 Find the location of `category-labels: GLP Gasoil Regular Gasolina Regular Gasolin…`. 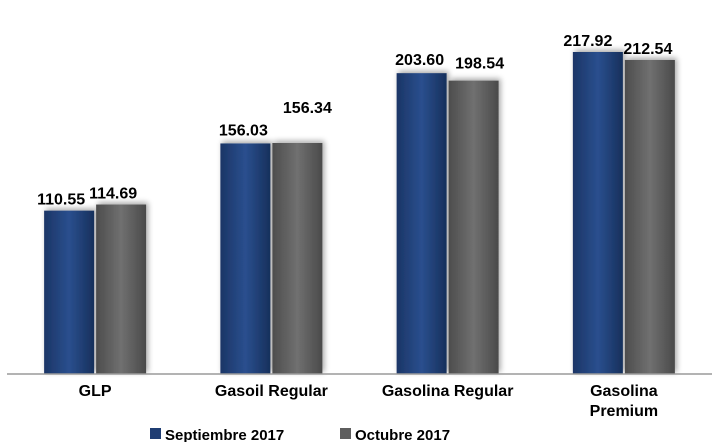

category-labels: GLP Gasoil Regular Gasolina Regular Gasolin… is located at coordinates (368, 401).